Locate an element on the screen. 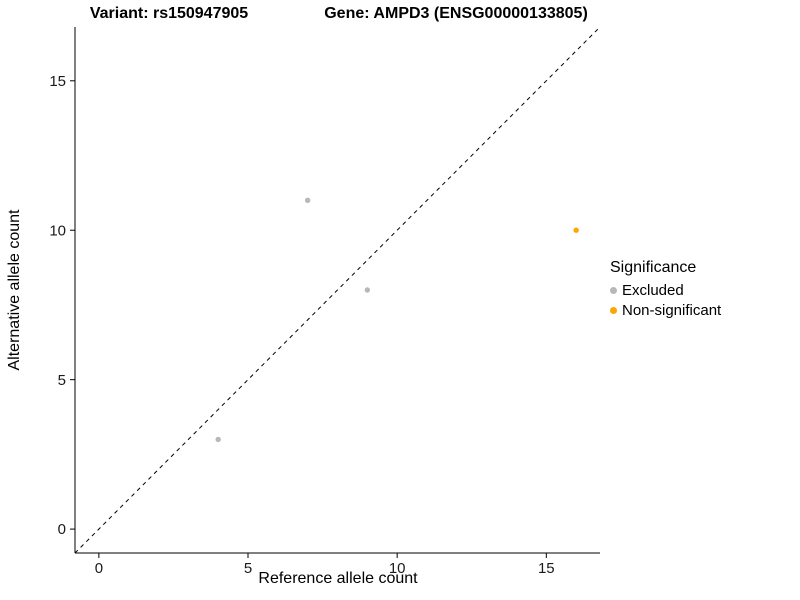  x-tick-label: 15 is located at coordinates (546, 568).